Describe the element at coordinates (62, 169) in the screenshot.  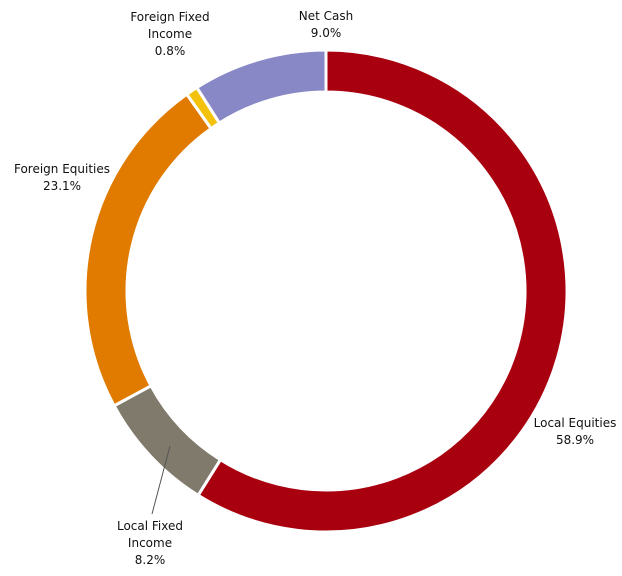
I see `category-name: Foreign Equities` at that location.